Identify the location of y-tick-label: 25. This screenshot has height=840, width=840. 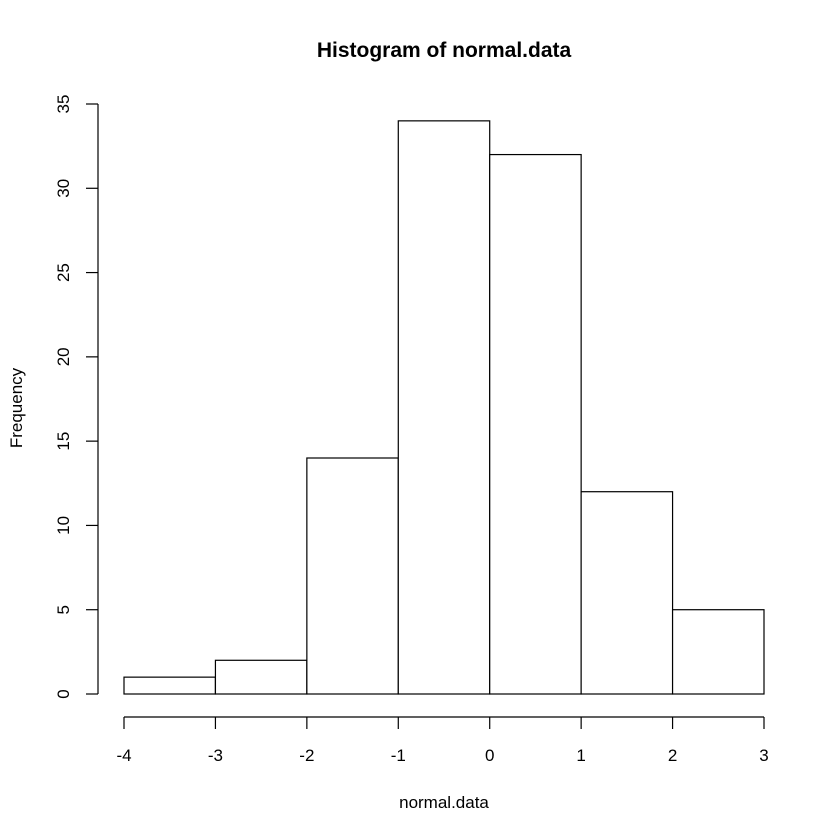
(63, 272).